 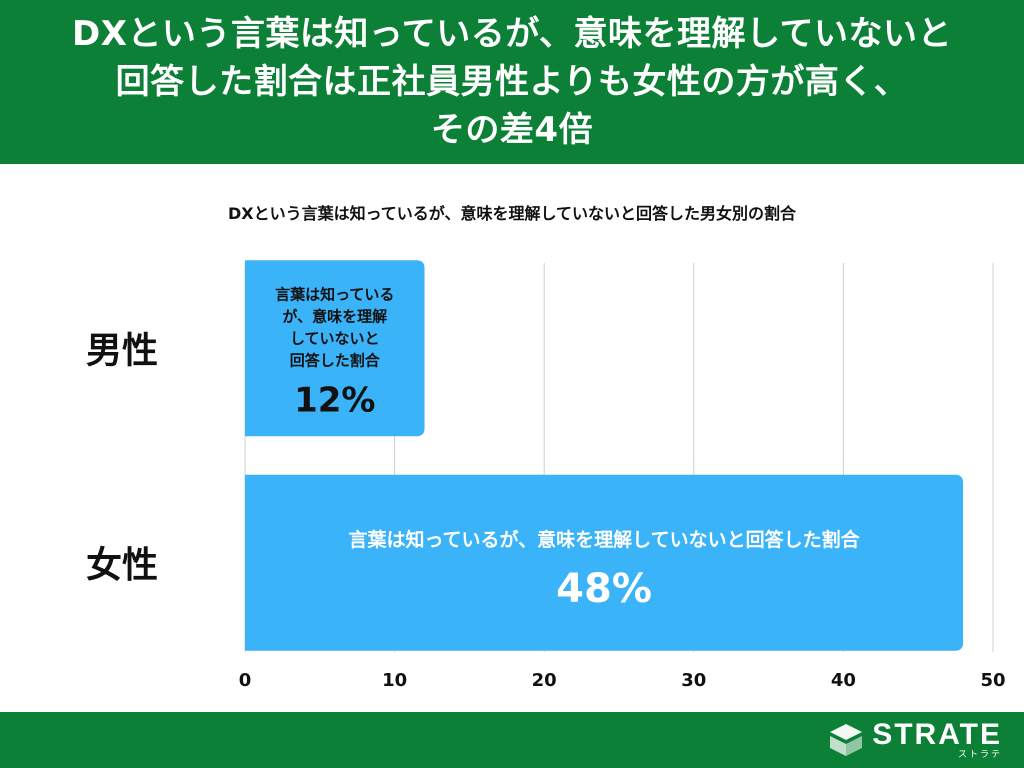 What do you see at coordinates (334, 316) in the screenshot?
I see `bar-label-0-line-1: が、意味を理解` at bounding box center [334, 316].